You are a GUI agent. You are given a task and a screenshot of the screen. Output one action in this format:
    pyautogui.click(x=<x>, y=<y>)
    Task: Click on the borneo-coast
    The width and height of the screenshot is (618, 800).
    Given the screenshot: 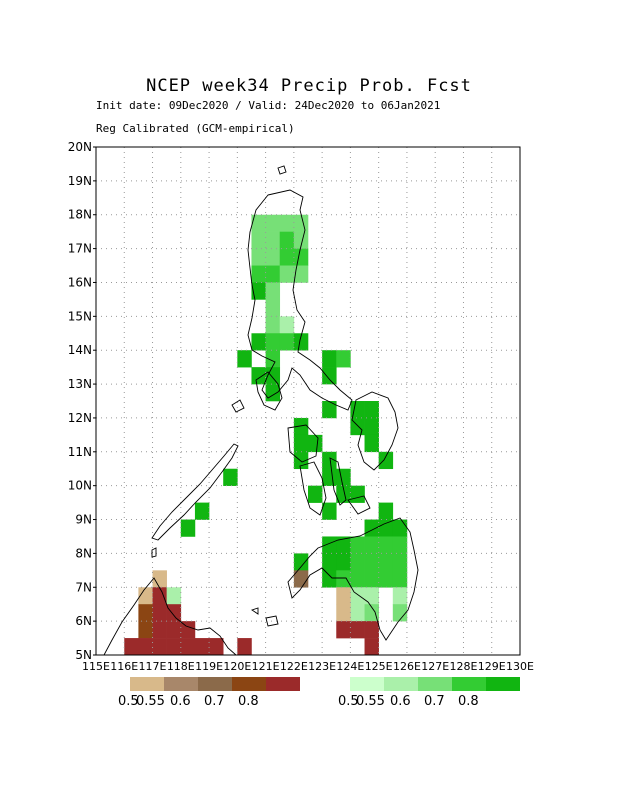 What is the action you would take?
    pyautogui.click(x=170, y=616)
    